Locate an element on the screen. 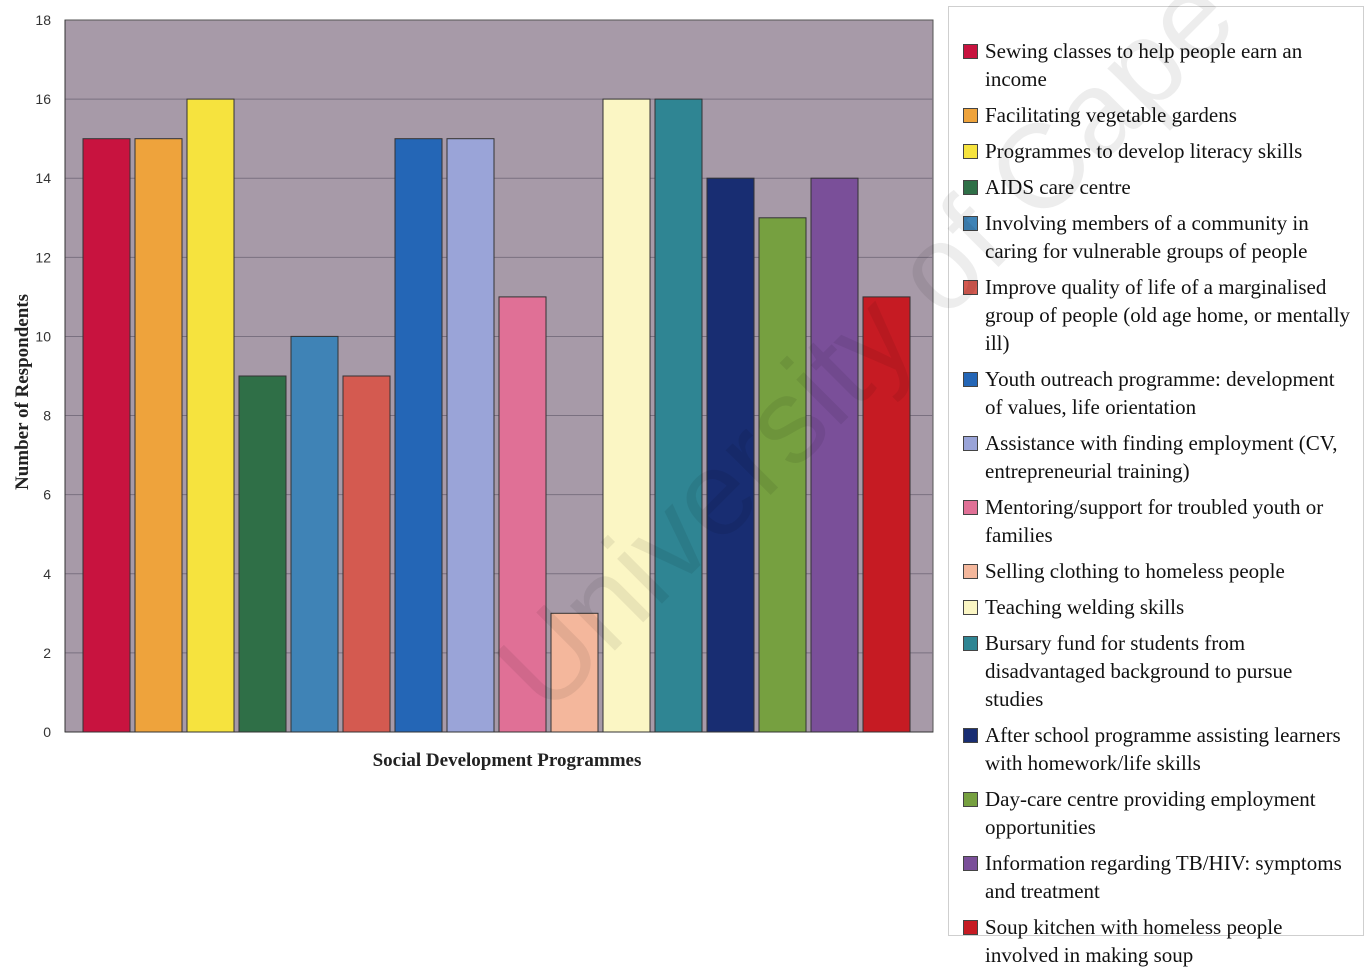 The width and height of the screenshot is (1372, 969). y-tick-label: 14 is located at coordinates (43, 178).